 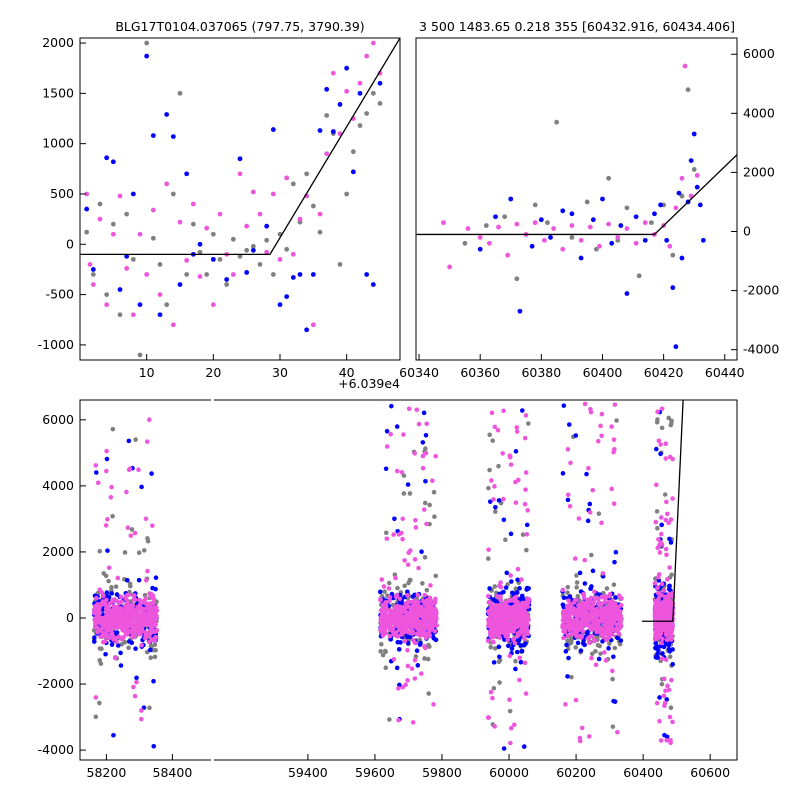 I want to click on y-tick-label: 1500, so click(x=58, y=92).